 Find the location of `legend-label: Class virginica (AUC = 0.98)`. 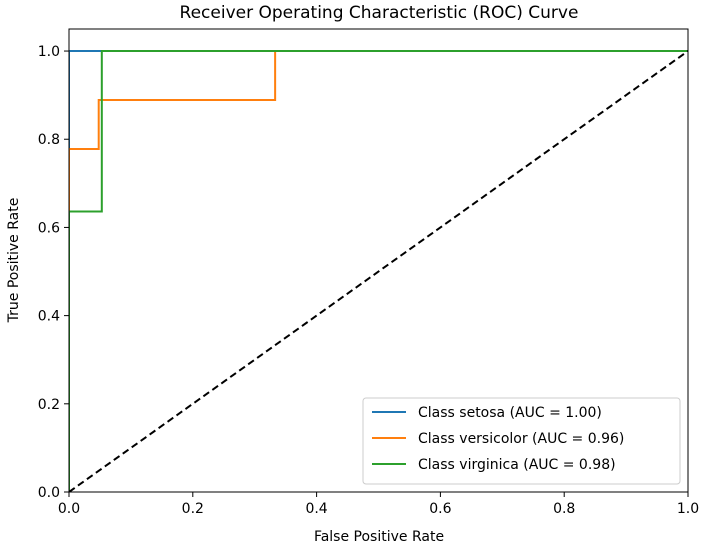

legend-label: Class virginica (AUC = 0.98) is located at coordinates (517, 465).